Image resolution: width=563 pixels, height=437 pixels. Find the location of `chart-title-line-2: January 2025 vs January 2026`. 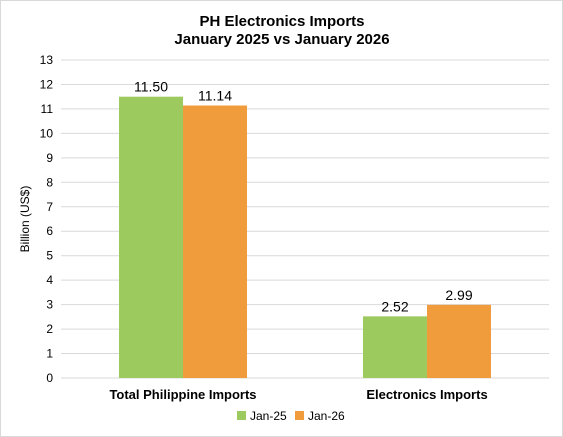

chart-title-line-2: January 2025 vs January 2026 is located at coordinates (281, 39).